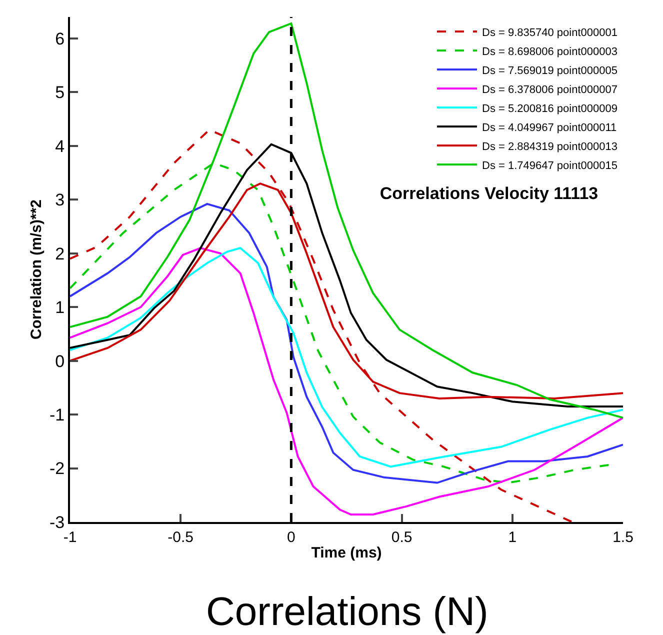  Describe the element at coordinates (347, 612) in the screenshot. I see `text: Correlations (N)` at that location.